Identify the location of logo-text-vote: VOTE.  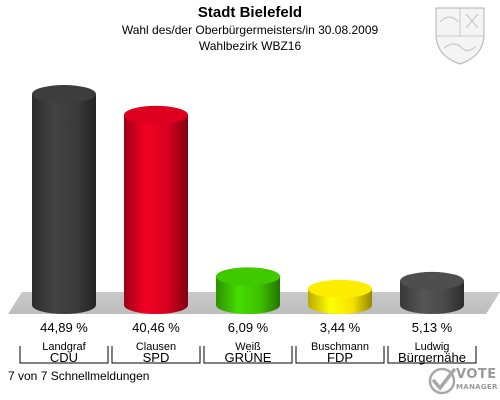
(476, 374).